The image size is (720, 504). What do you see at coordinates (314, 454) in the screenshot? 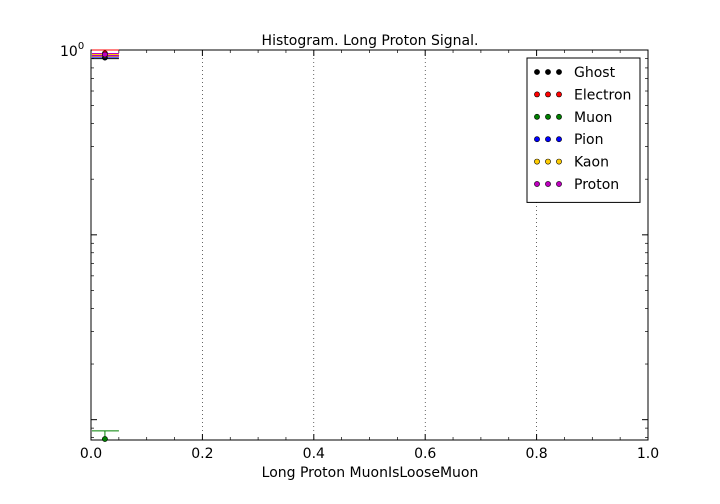
I see `x-tick-label: 0.4` at bounding box center [314, 454].